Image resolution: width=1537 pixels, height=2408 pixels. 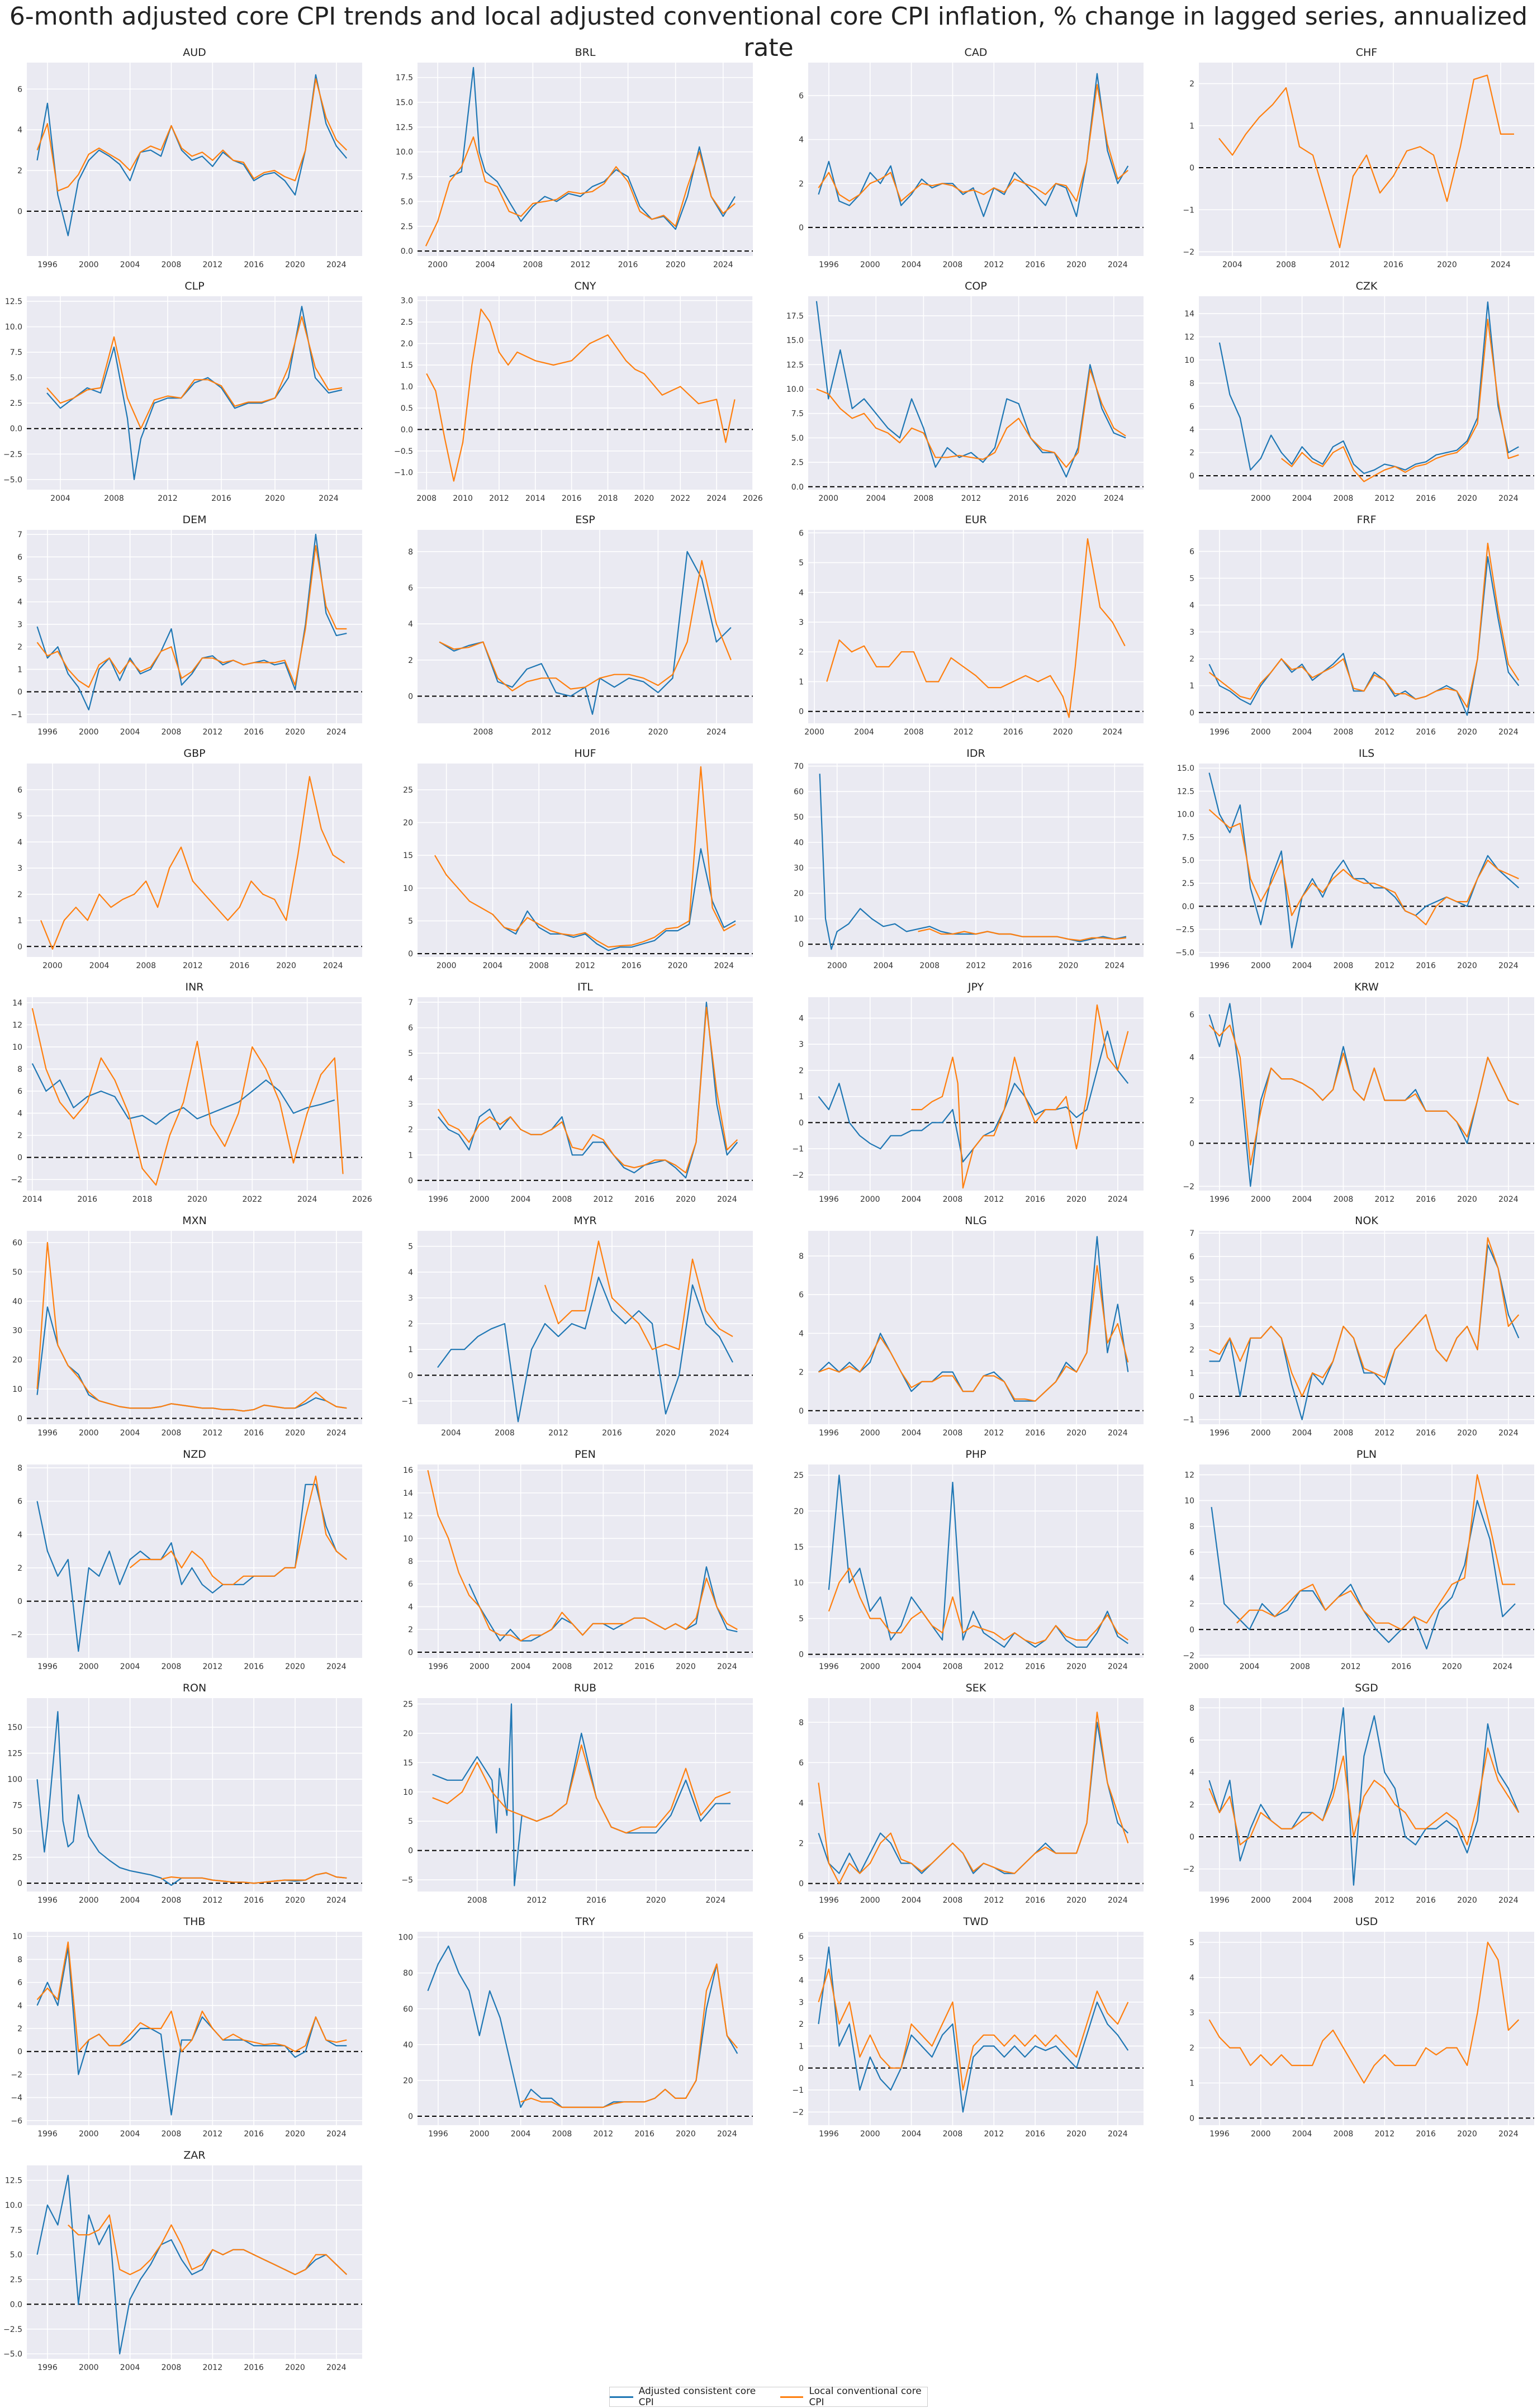 What do you see at coordinates (1188, 1420) in the screenshot?
I see `y-tick-label: −1` at bounding box center [1188, 1420].